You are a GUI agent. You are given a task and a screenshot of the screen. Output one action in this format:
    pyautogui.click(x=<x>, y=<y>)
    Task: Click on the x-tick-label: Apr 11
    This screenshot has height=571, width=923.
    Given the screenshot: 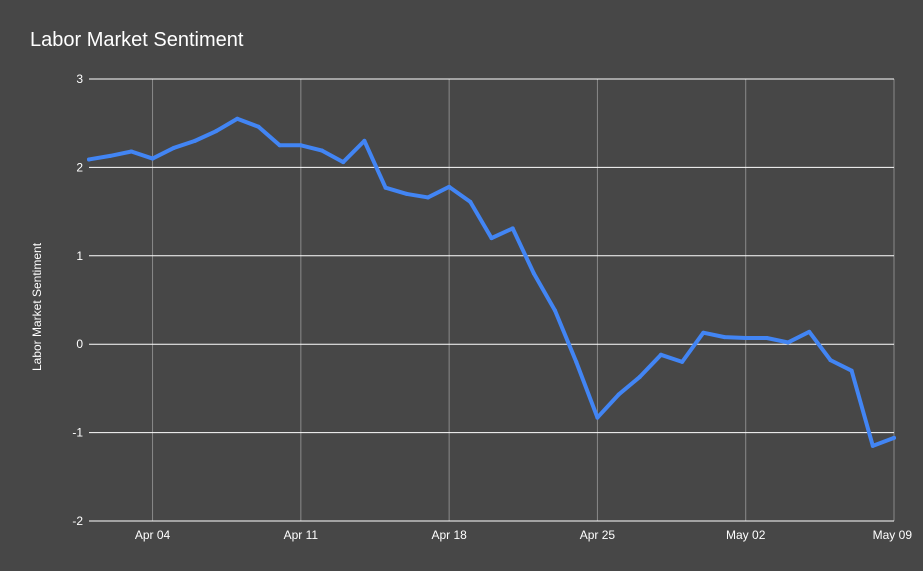 What is the action you would take?
    pyautogui.click(x=301, y=535)
    